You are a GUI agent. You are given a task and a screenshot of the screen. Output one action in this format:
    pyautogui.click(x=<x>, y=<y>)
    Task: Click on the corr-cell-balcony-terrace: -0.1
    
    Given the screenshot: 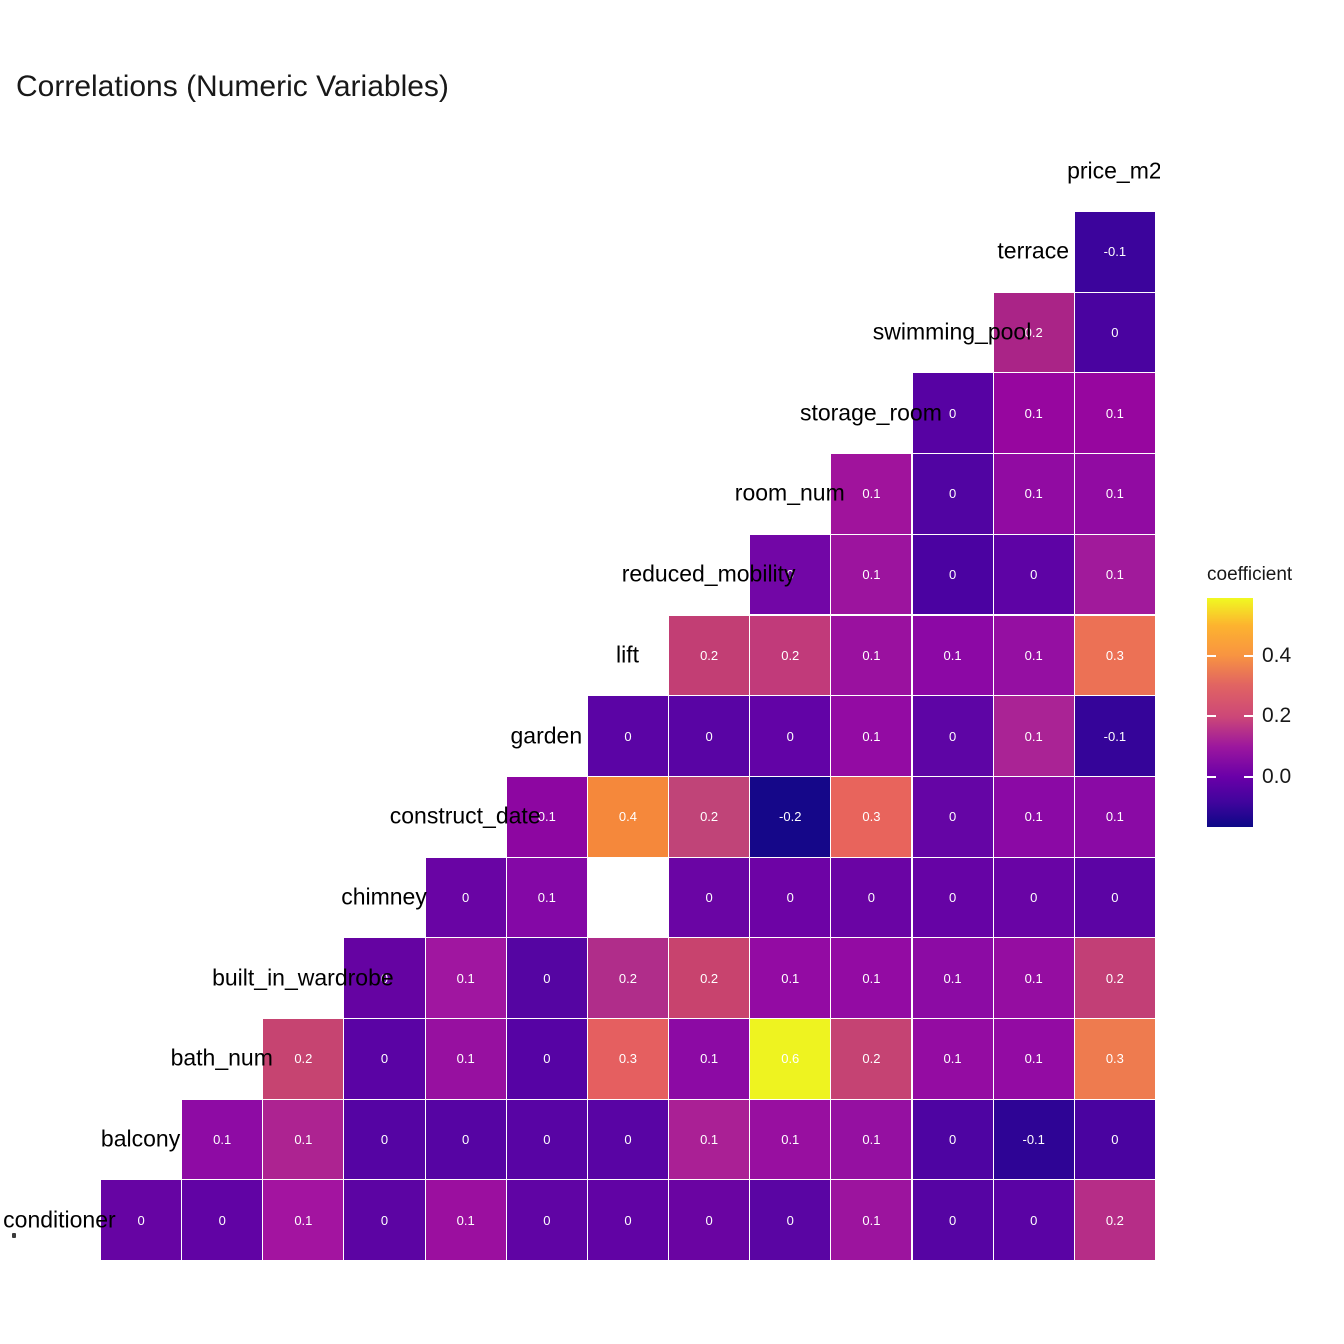 What is the action you would take?
    pyautogui.click(x=1033, y=1139)
    